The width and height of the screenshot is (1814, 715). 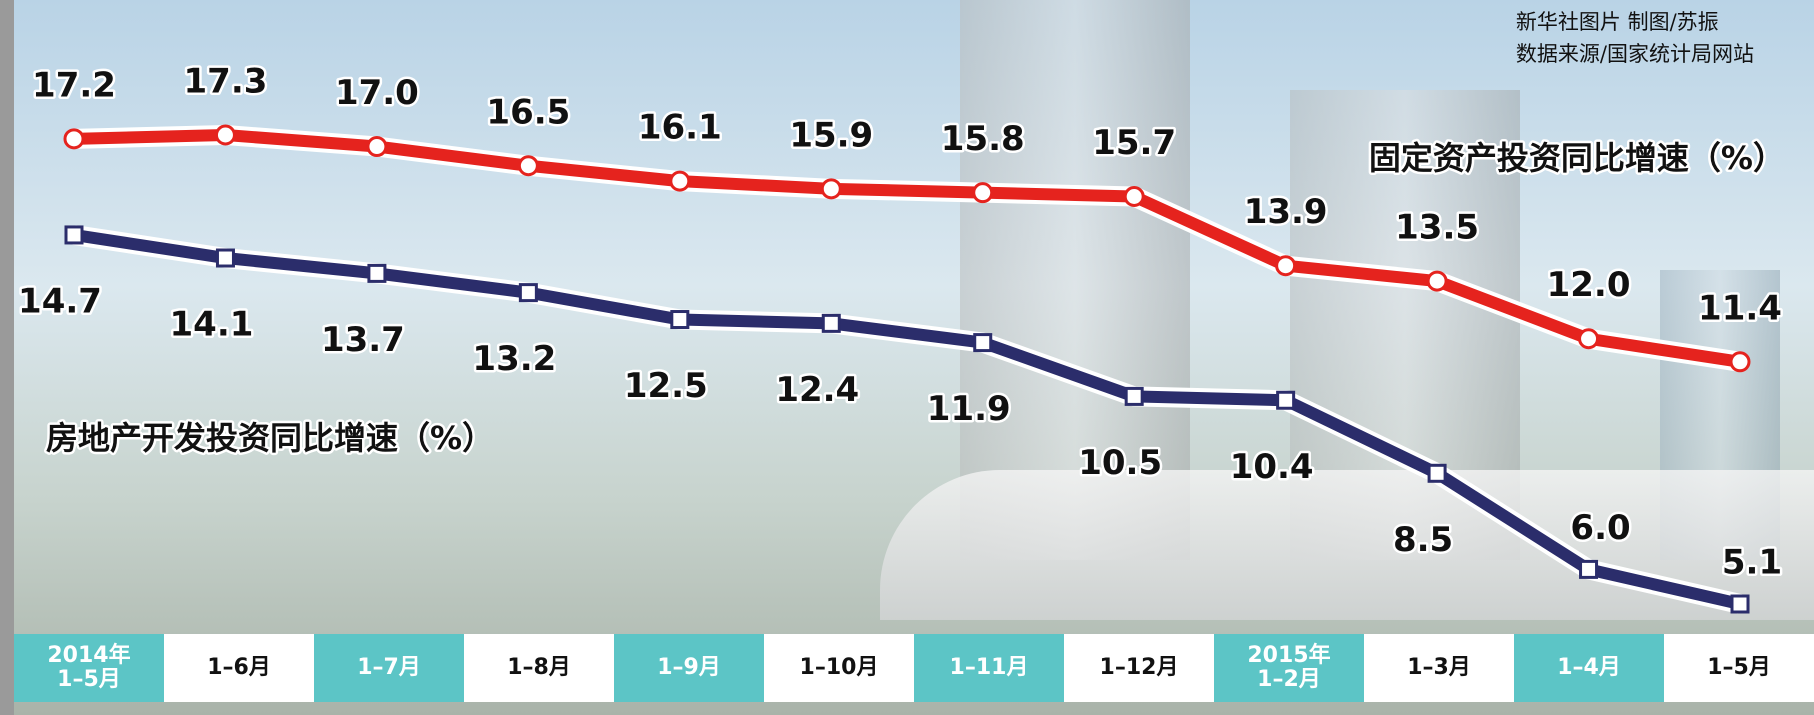 I want to click on category-label: 1–6月, so click(x=239, y=668).